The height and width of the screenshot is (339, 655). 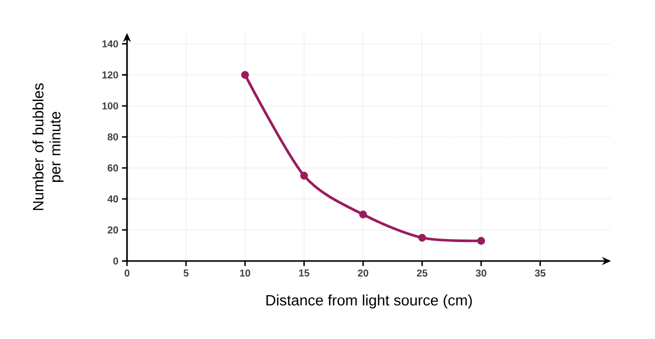 I want to click on x-tick-label: 20, so click(x=363, y=273).